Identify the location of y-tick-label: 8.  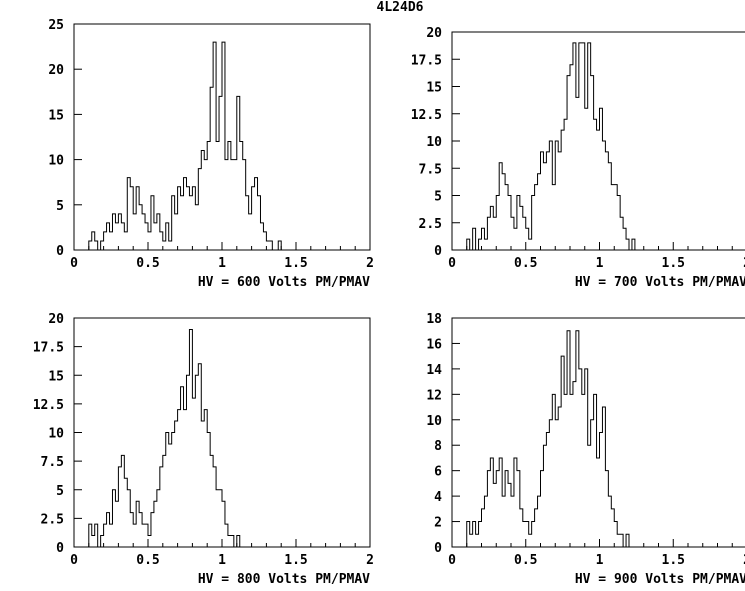
(438, 446).